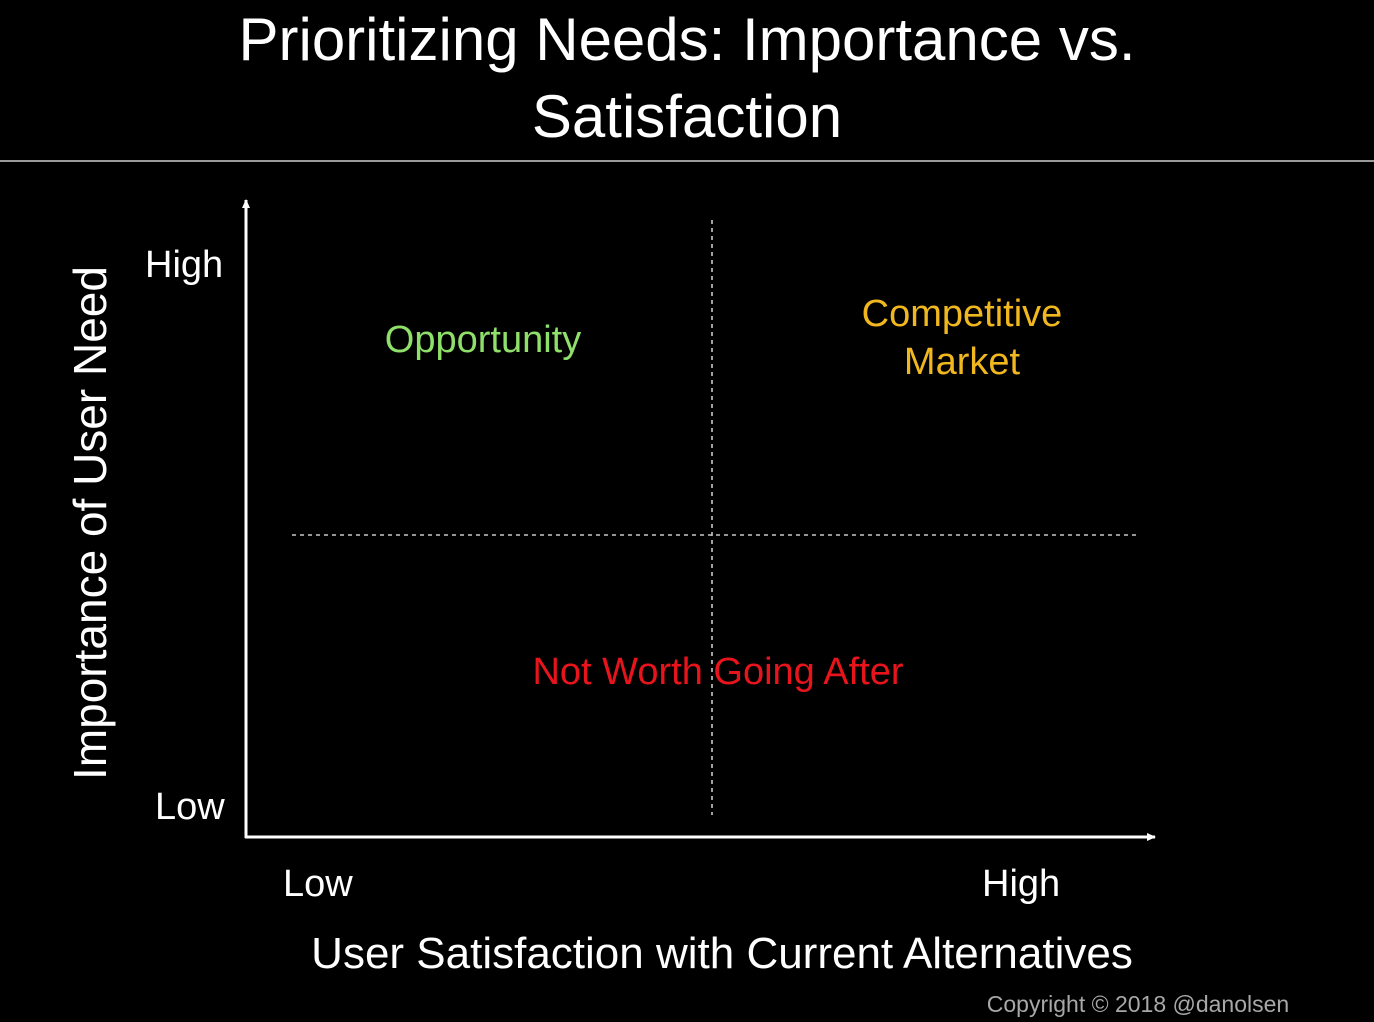  I want to click on y-axis-title: Importance of User Need, so click(90, 523).